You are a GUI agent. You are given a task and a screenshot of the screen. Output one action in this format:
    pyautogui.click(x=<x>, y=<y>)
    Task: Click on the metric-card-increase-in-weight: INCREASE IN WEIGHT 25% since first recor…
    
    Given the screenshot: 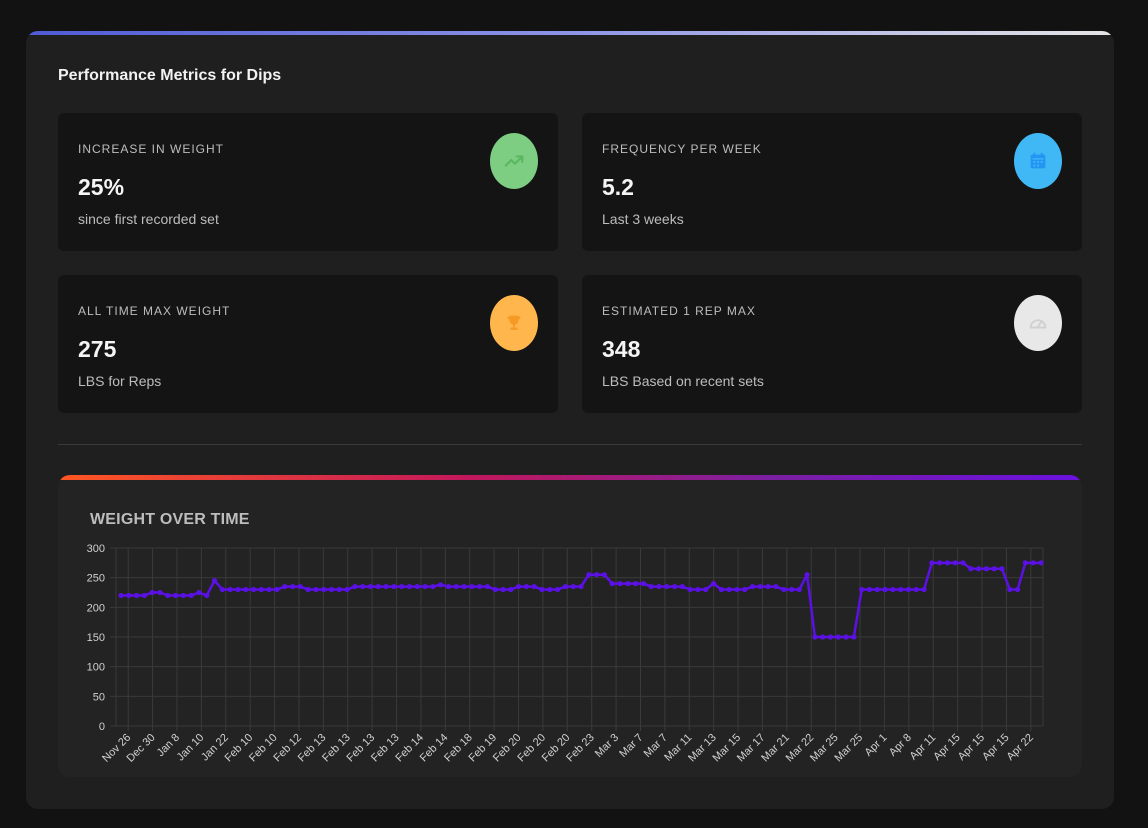 What is the action you would take?
    pyautogui.click(x=308, y=182)
    